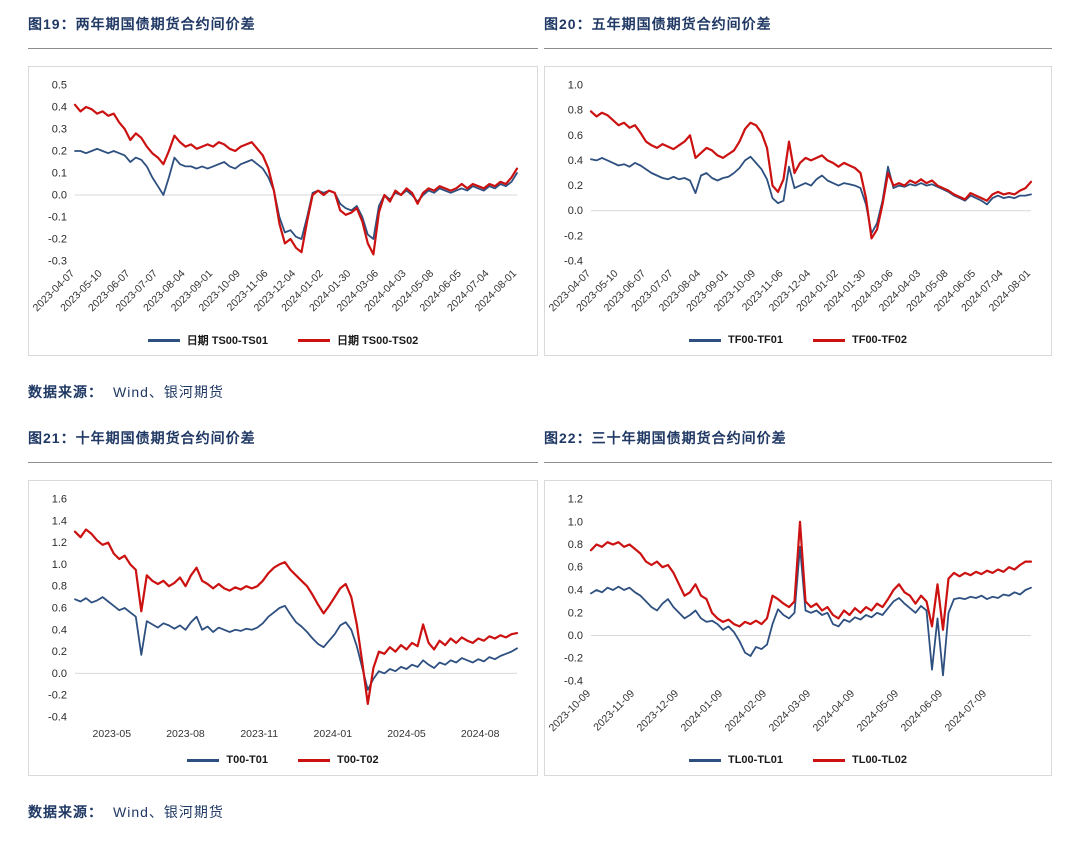 Image resolution: width=1080 pixels, height=847 pixels. I want to click on data-source-line-bottom: 数据来源： Wind、银河期货, so click(540, 812).